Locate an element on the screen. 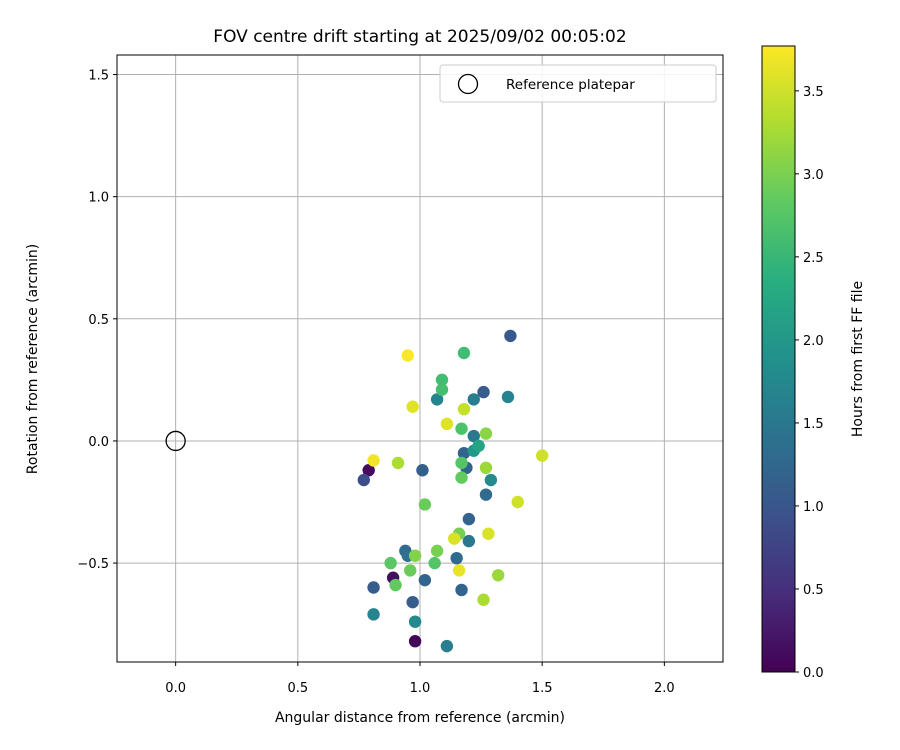 The height and width of the screenshot is (750, 900). x-tick-label: 1.0 is located at coordinates (420, 688).